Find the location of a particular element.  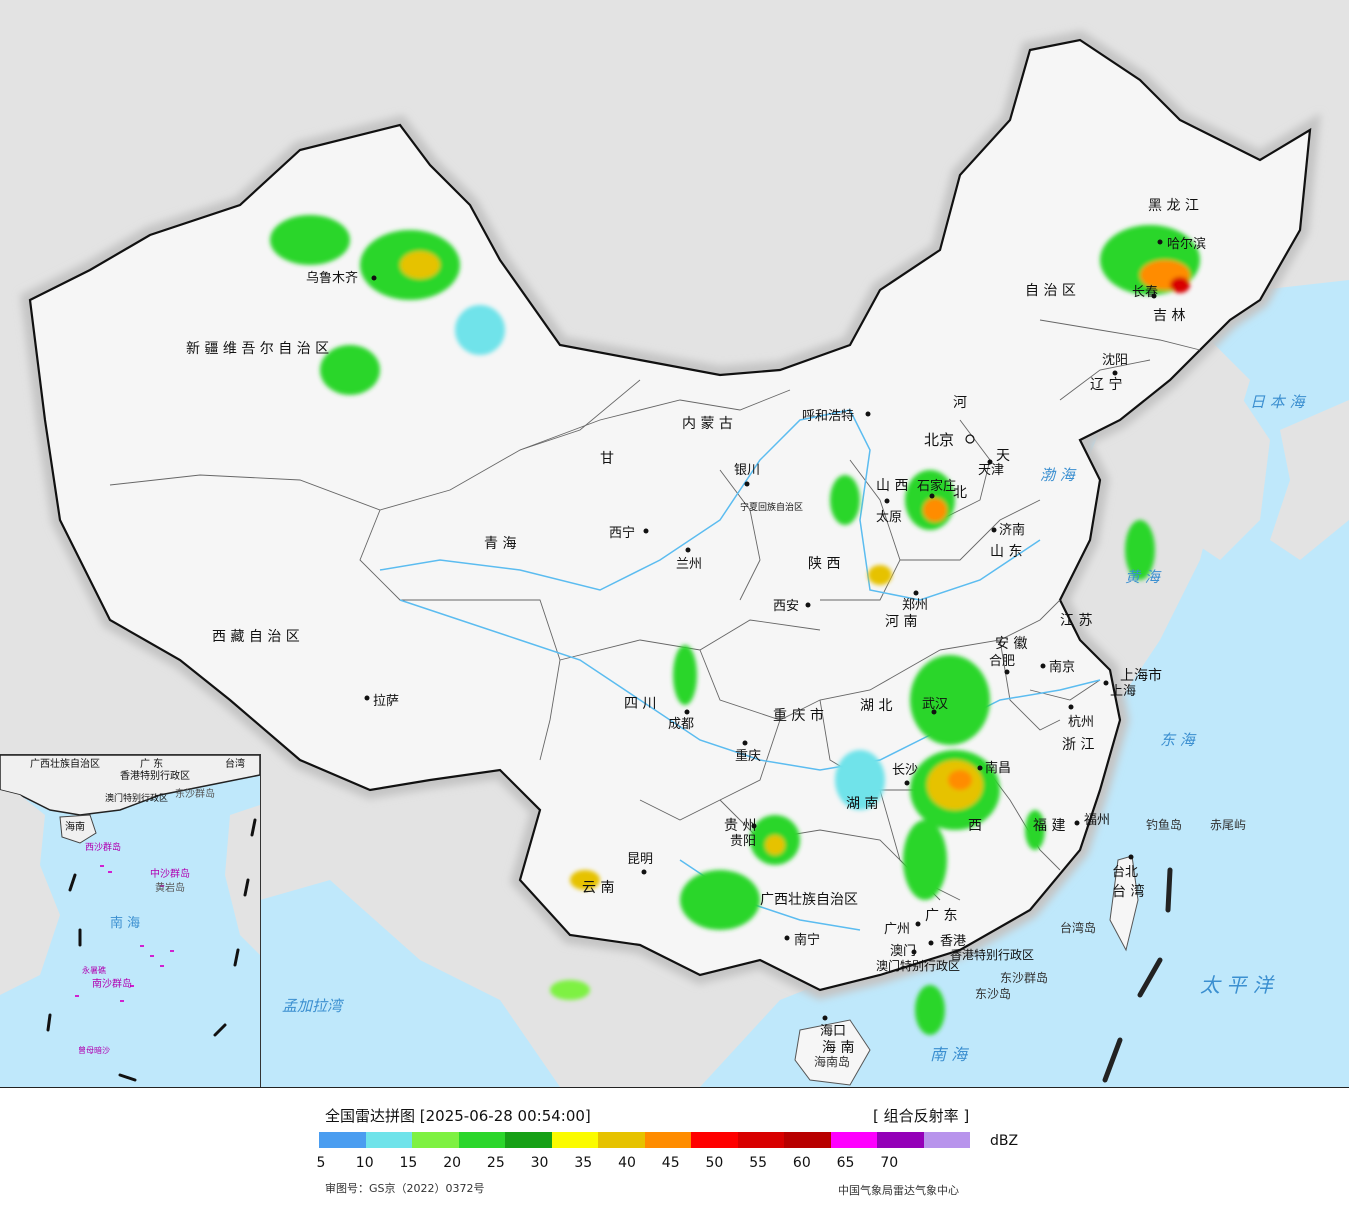

label-taiwan: 台 湾 is located at coordinates (1128, 891).